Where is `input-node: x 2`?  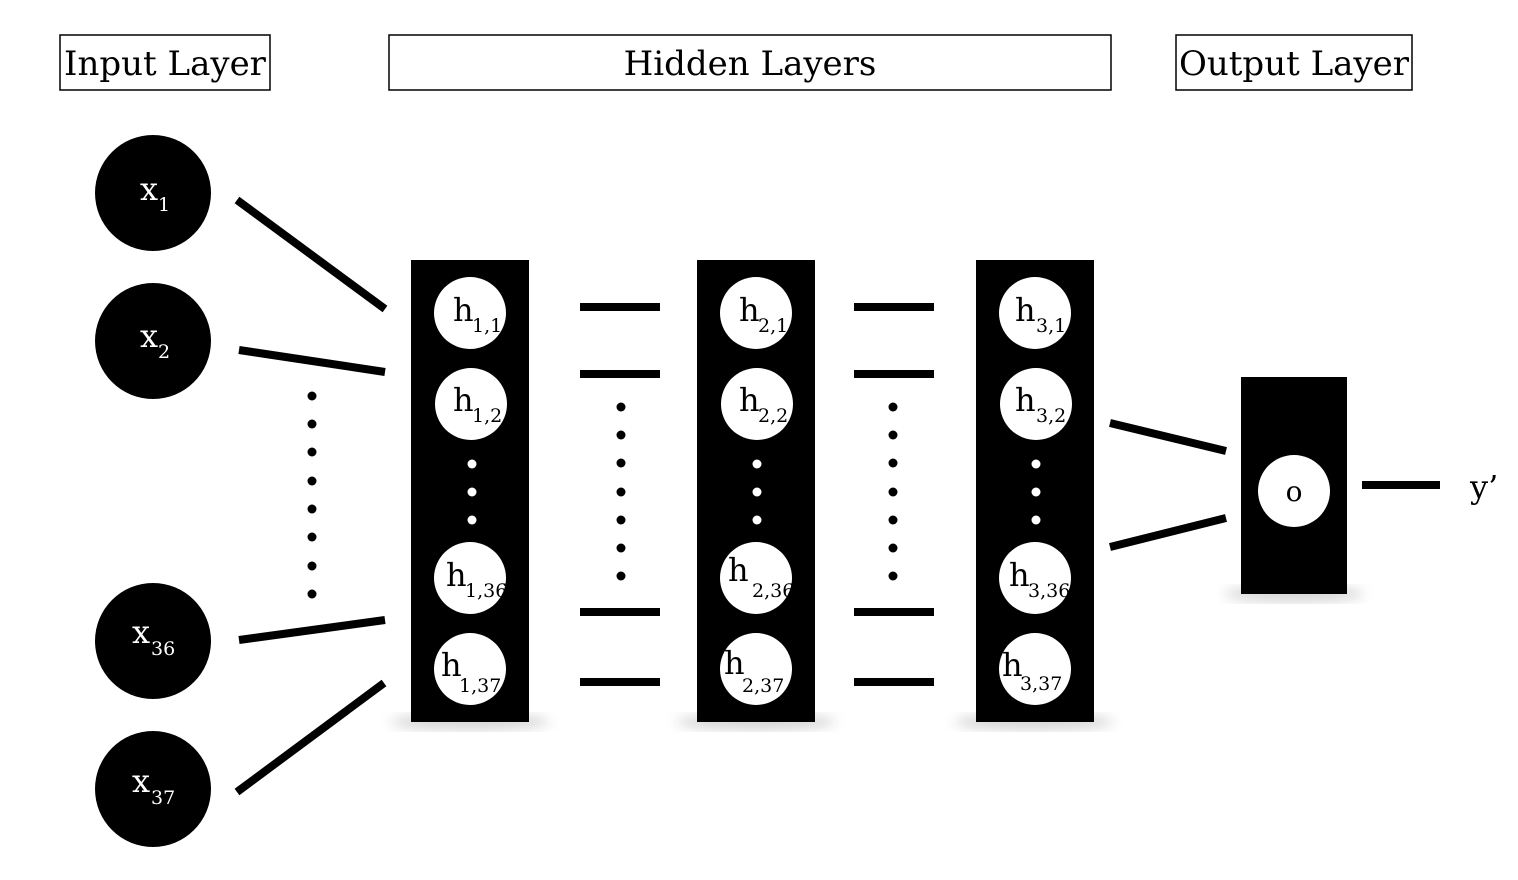 input-node: x 2 is located at coordinates (153, 341).